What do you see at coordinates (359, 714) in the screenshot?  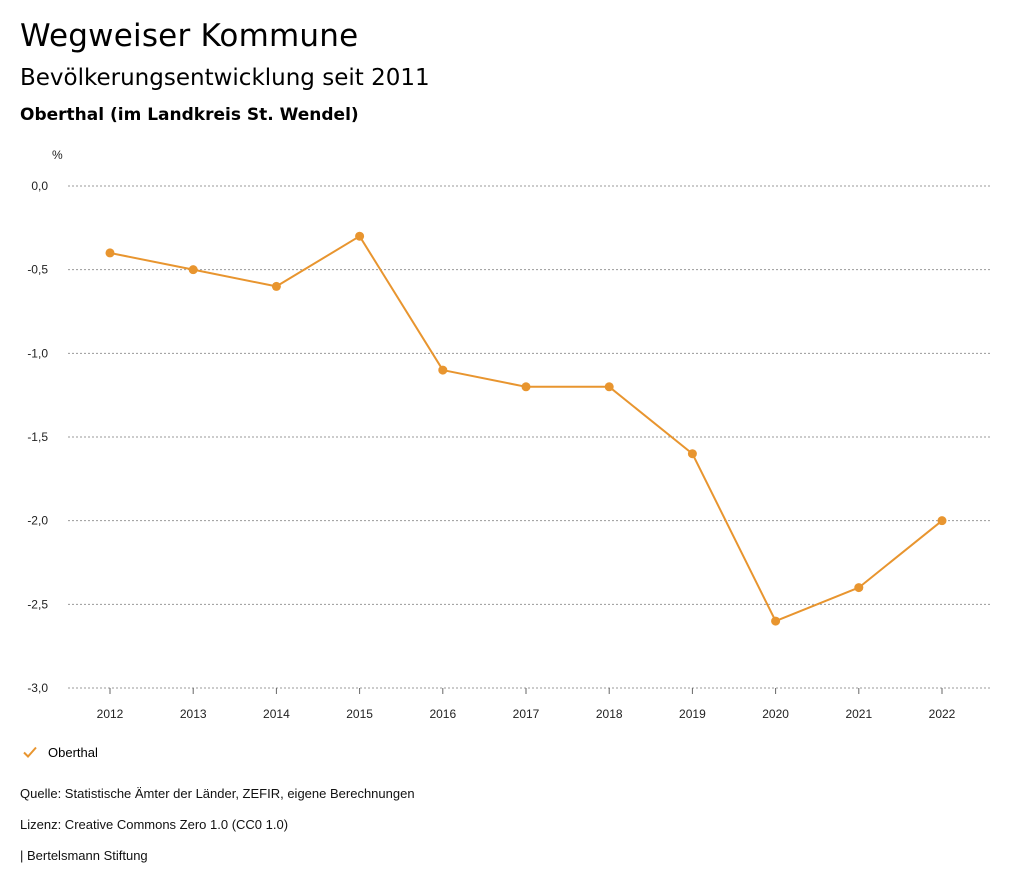 I see `x-tick-label: 2015` at bounding box center [359, 714].